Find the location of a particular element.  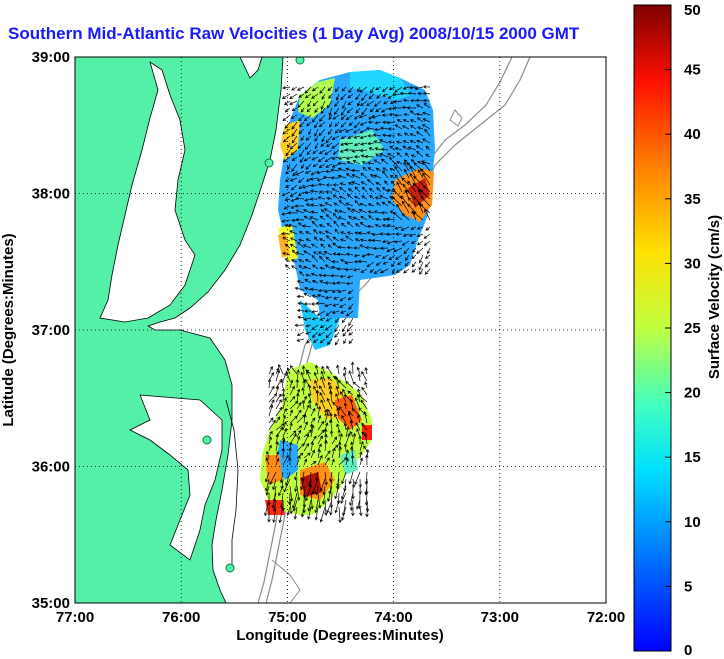

x-tick-label: 76:00 is located at coordinates (181, 617).